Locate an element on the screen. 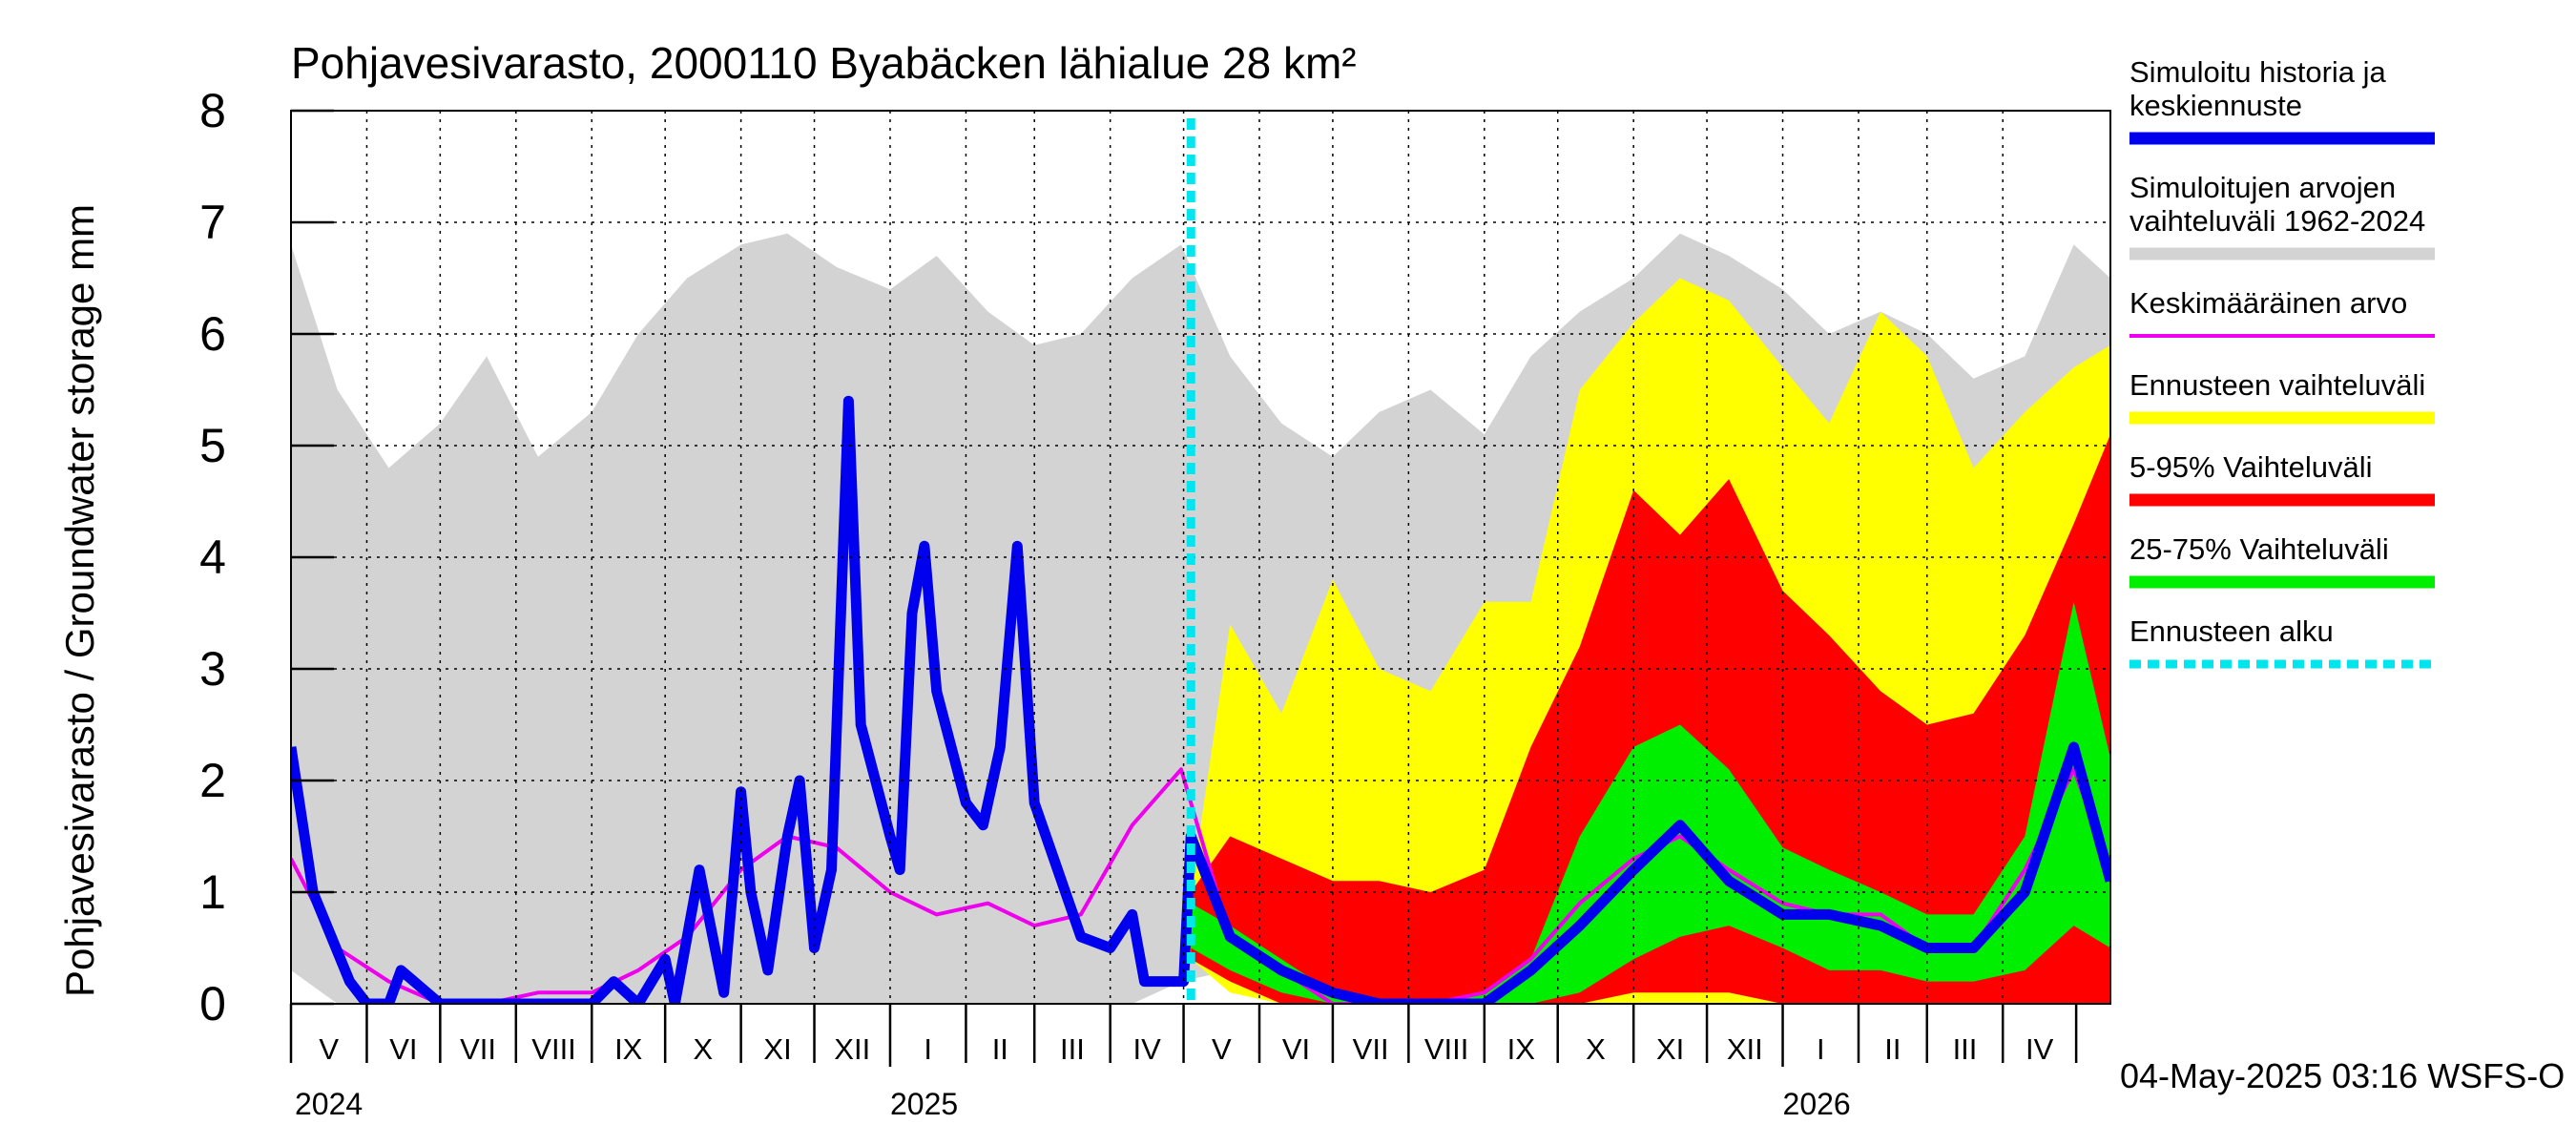 This screenshot has height=1145, width=2576. footer-timestamp: 04-May-2025 03:16 WSFS-O is located at coordinates (2342, 1075).